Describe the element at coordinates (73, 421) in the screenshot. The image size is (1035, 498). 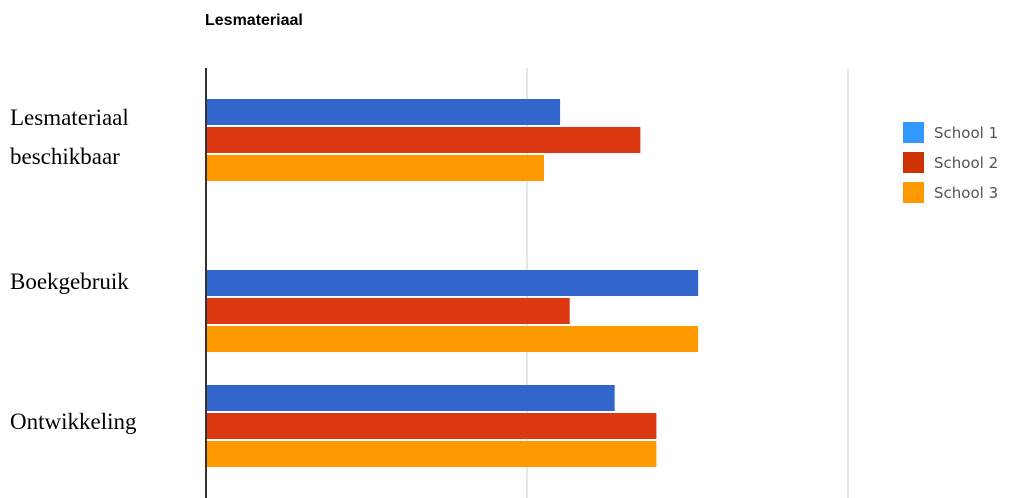
I see `category-label-3: Ontwikkeling` at that location.